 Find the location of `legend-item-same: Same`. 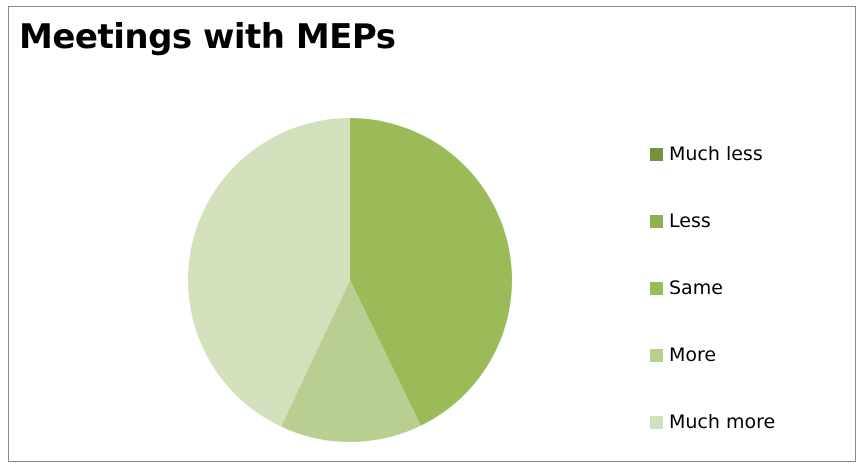

legend-item-same: Same is located at coordinates (686, 288).